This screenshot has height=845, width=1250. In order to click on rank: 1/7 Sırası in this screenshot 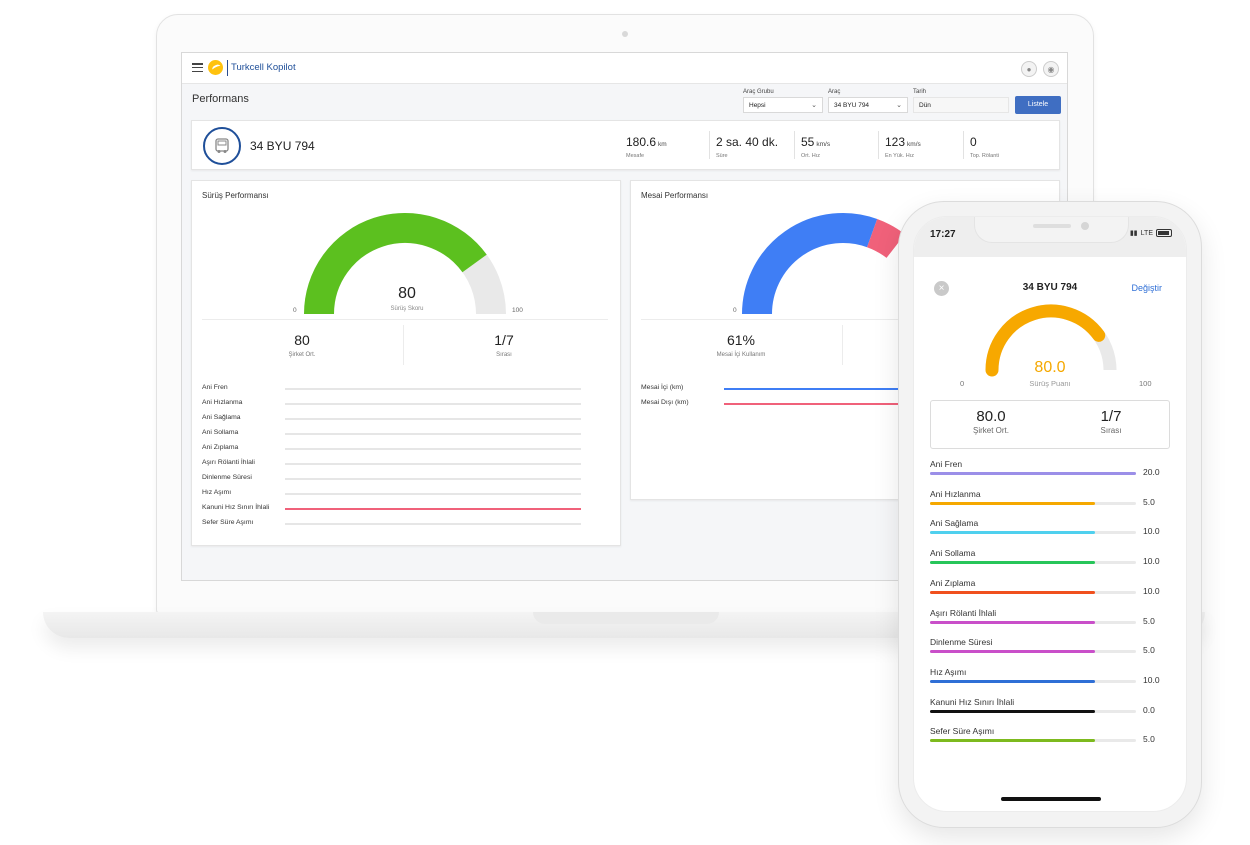, I will do `click(1111, 421)`.